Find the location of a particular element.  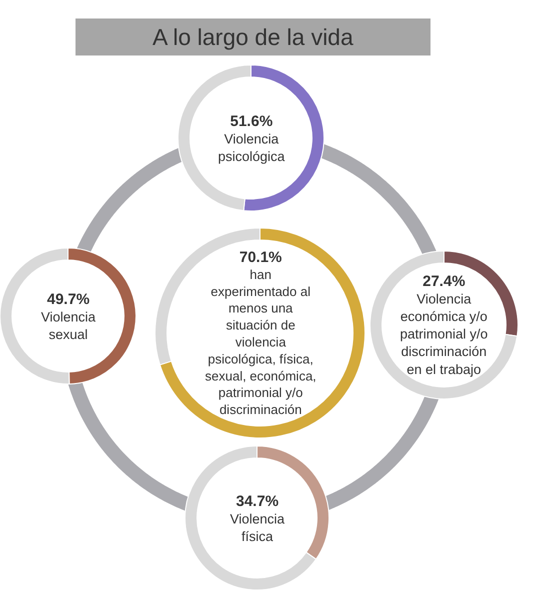

donut-slice is located at coordinates (444, 325).